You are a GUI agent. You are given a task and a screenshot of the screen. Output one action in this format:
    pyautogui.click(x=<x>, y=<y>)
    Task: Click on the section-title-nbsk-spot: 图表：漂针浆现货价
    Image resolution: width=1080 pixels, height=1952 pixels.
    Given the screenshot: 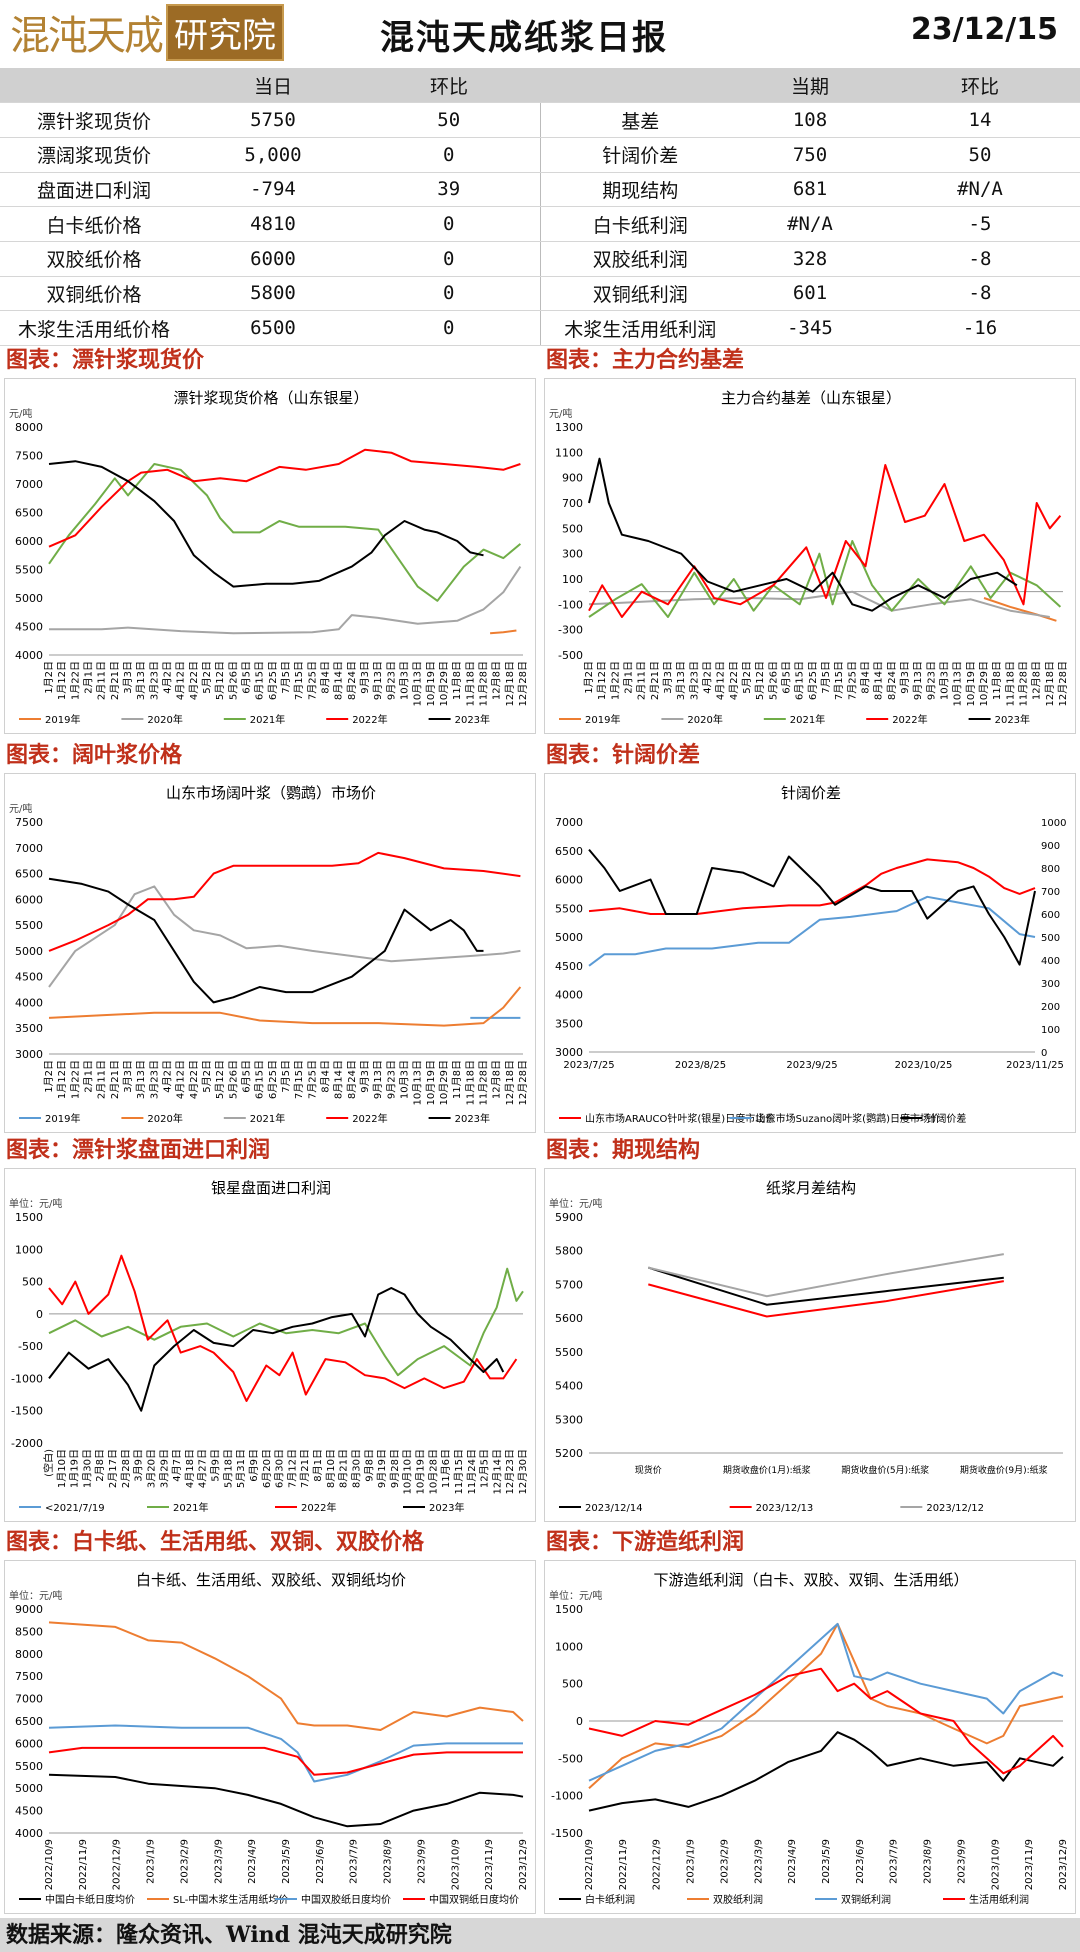 What is the action you would take?
    pyautogui.click(x=105, y=360)
    